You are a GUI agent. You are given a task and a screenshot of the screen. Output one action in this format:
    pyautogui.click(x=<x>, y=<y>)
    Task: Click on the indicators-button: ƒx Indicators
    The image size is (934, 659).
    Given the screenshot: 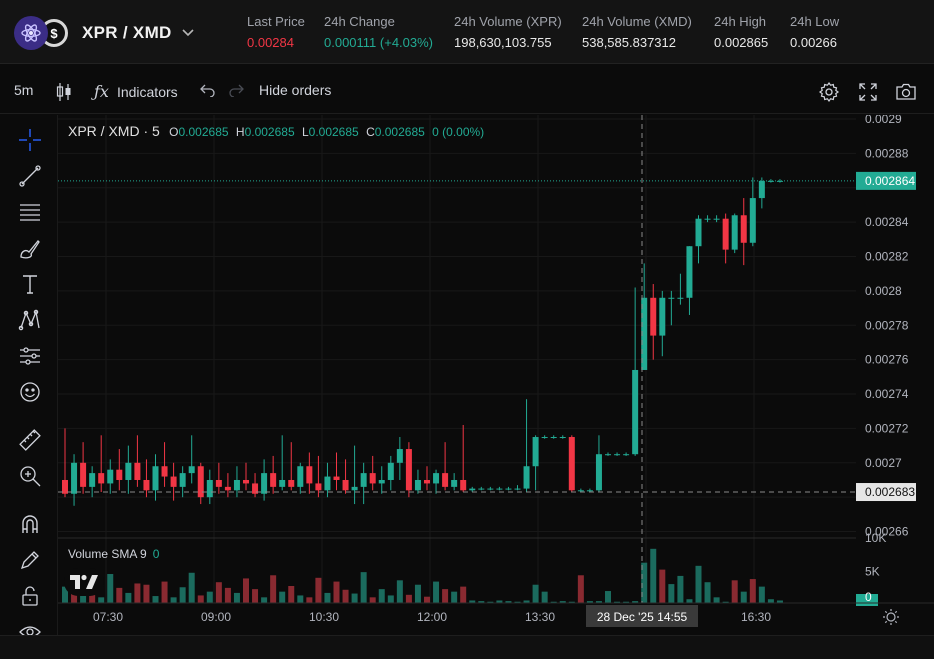 What is the action you would take?
    pyautogui.click(x=136, y=91)
    